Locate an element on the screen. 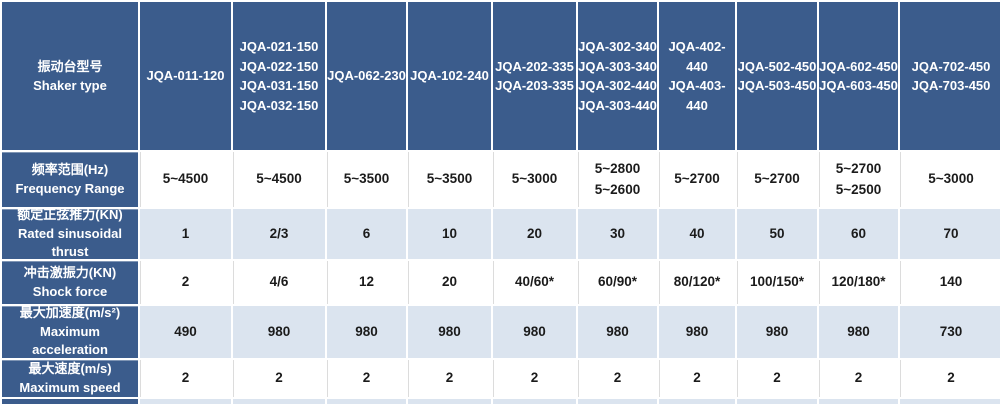  table-cell: 70 is located at coordinates (950, 234).